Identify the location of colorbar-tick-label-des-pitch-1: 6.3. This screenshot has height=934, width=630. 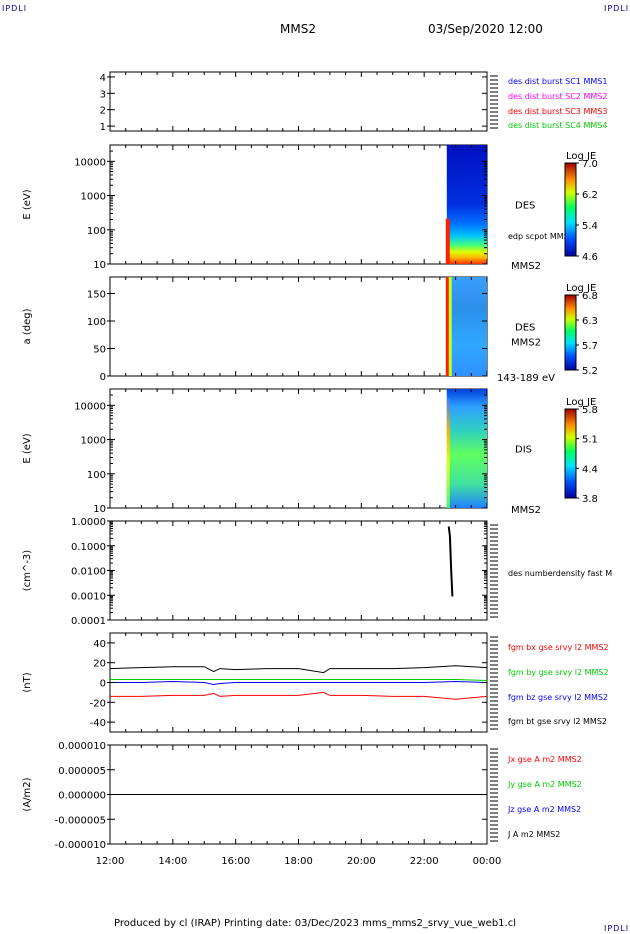
(590, 321).